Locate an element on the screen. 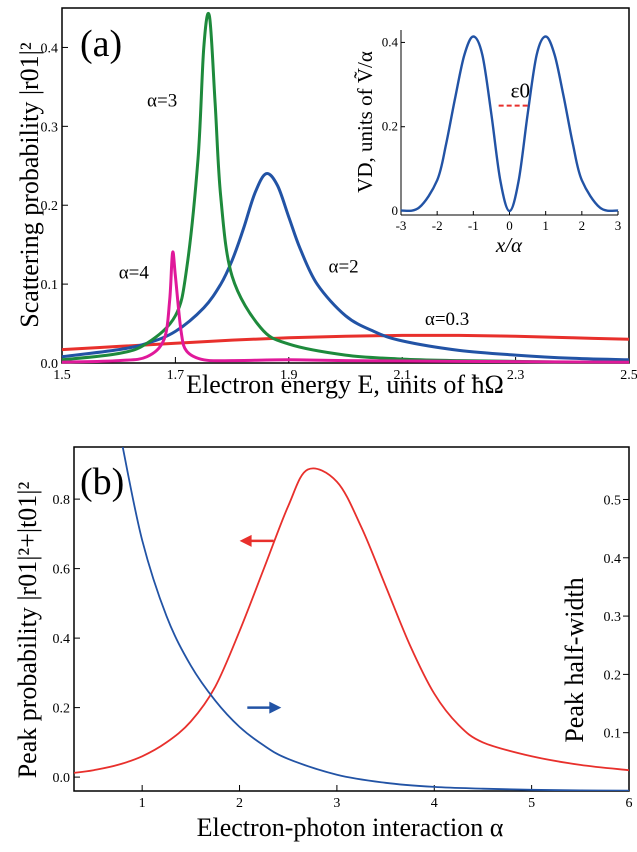 This screenshot has width=637, height=852. curve-label: α=2 is located at coordinates (343, 266).